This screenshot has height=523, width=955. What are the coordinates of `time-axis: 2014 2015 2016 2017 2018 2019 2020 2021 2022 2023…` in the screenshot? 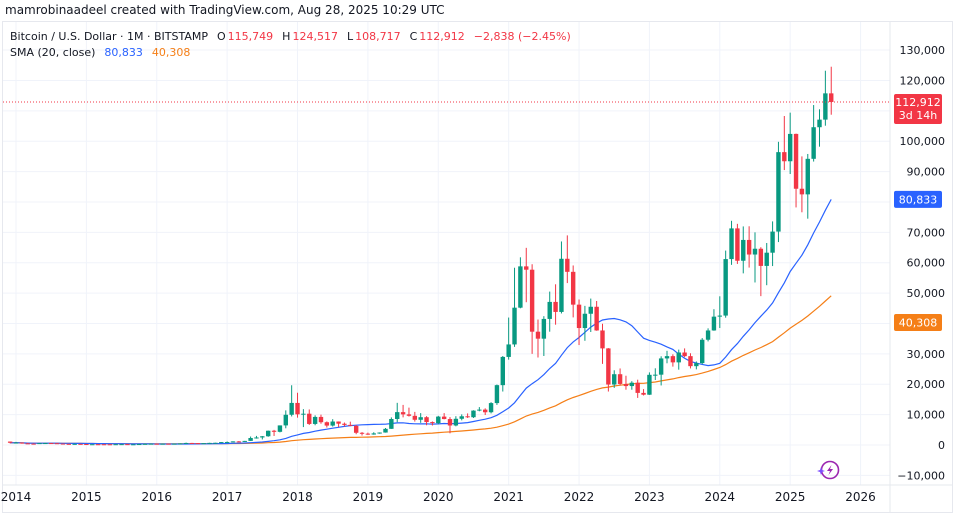 It's located at (438, 497).